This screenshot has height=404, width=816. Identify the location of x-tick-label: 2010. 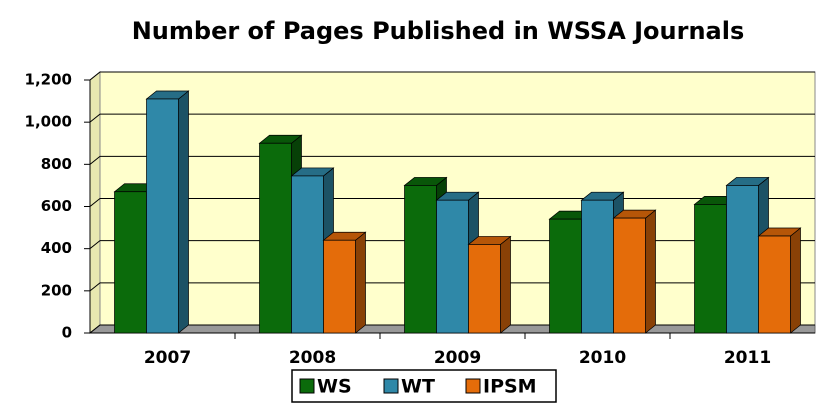
(602, 358).